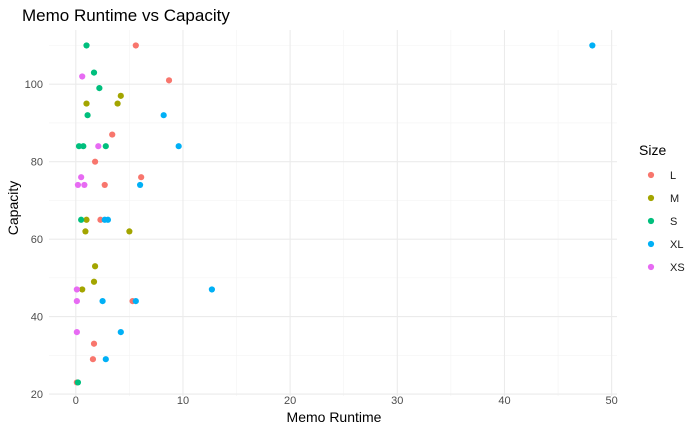  I want to click on legend-key-xs, so click(651, 267).